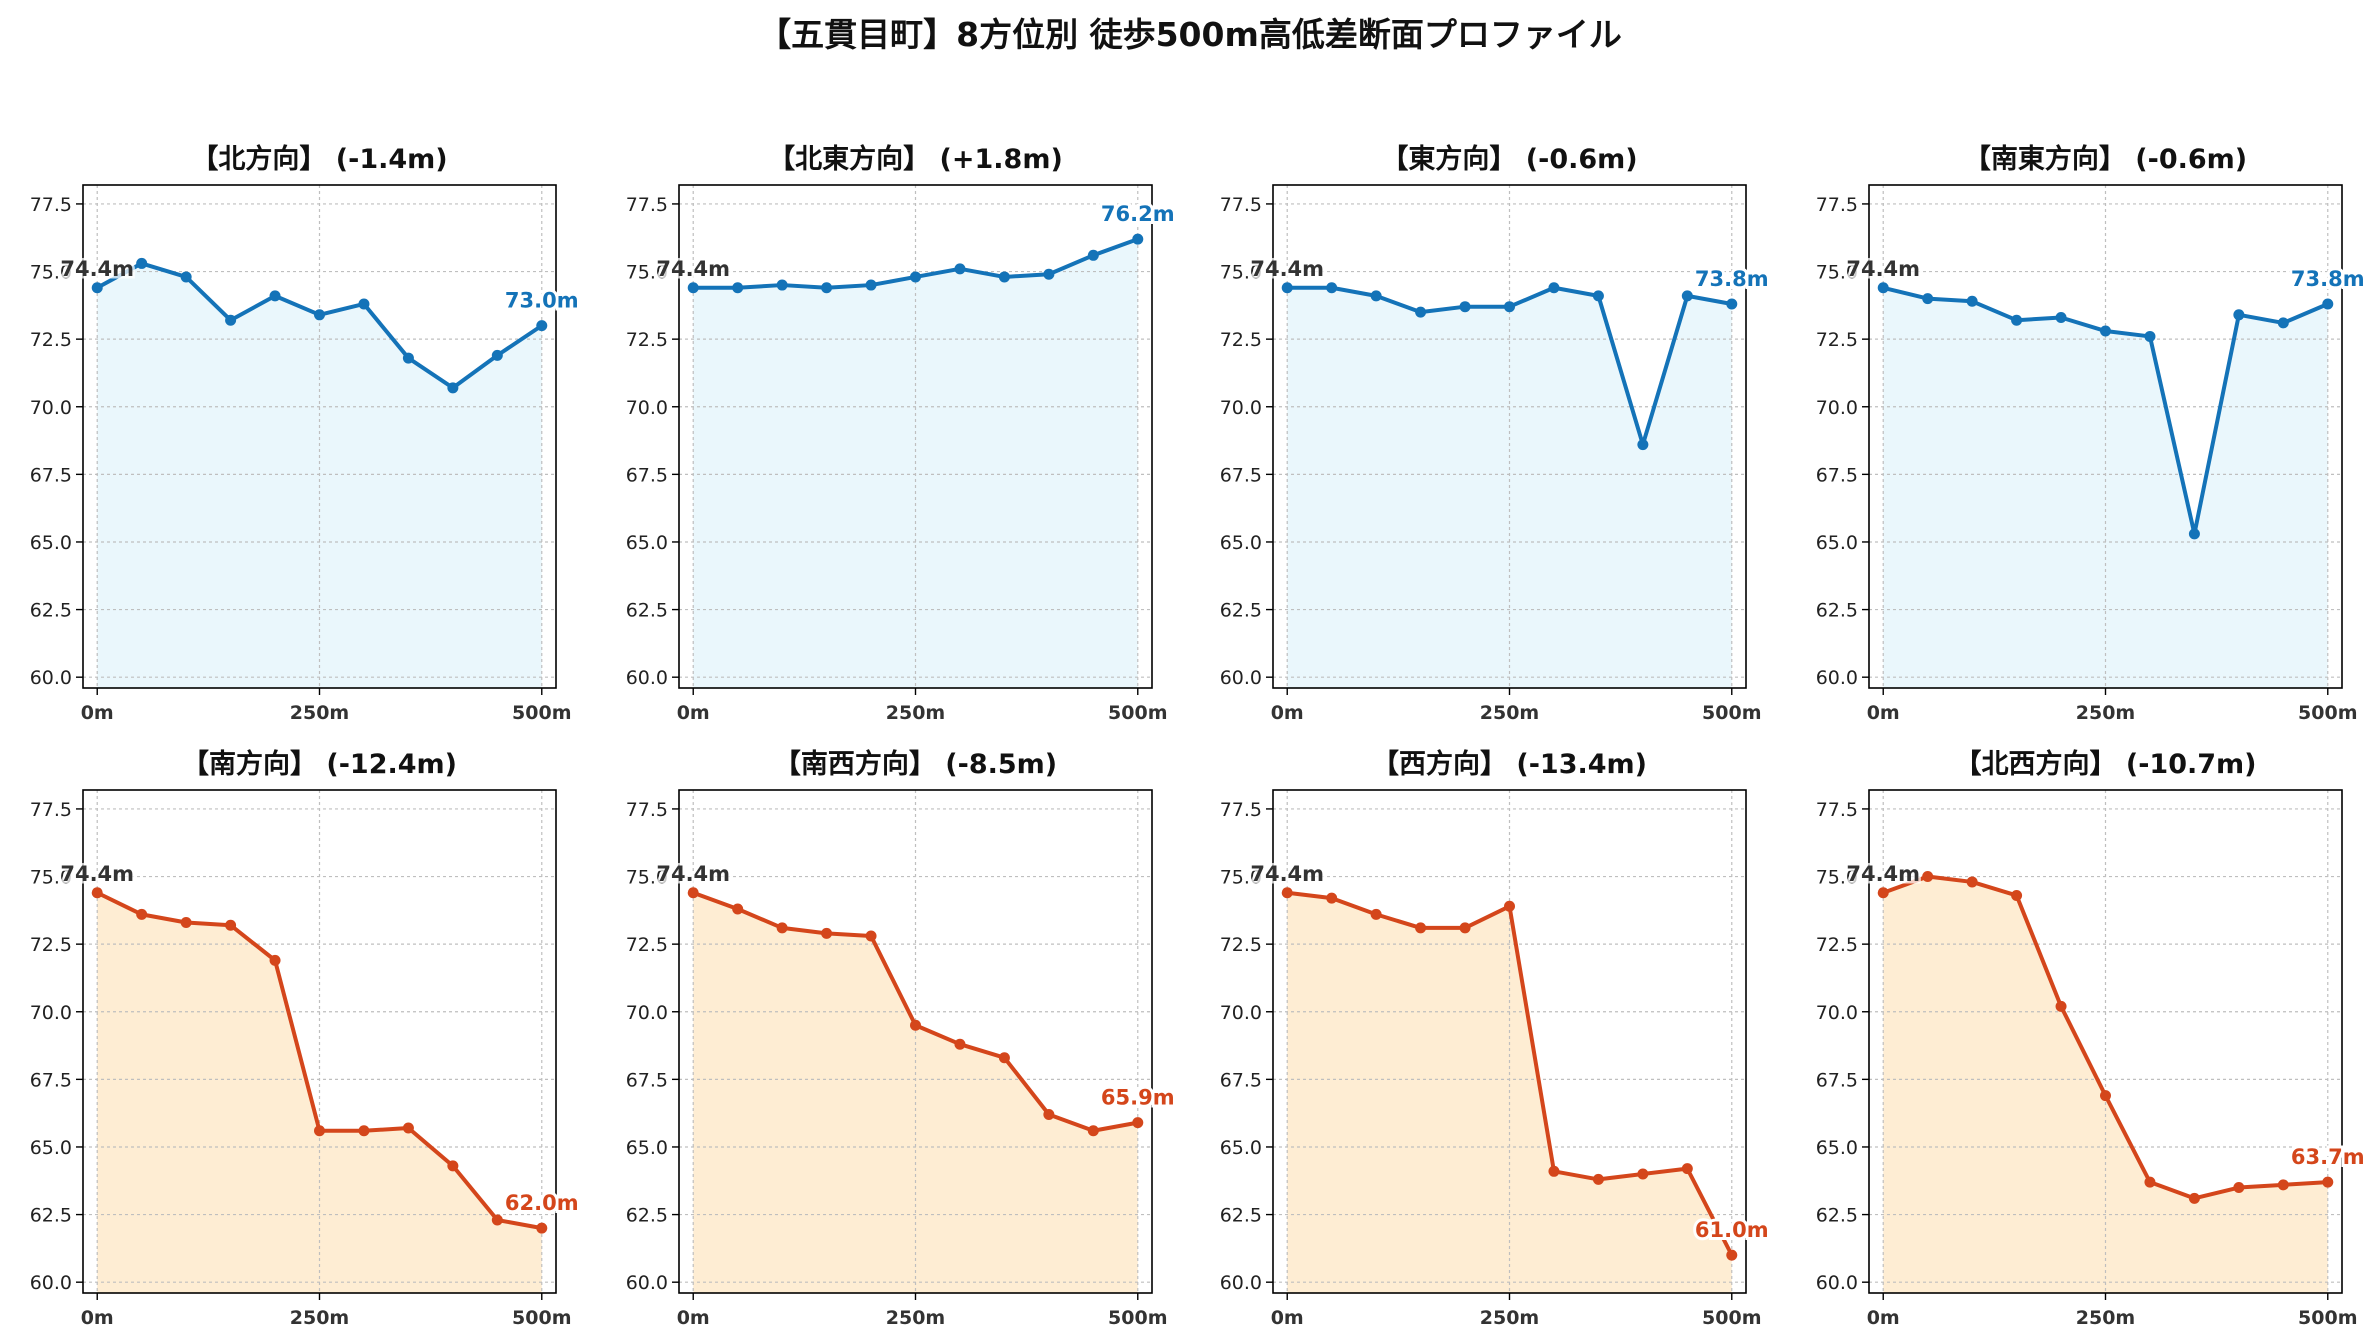  Describe the element at coordinates (915, 159) in the screenshot. I see `panel-title: 【北東方向】 (+1.8m)` at that location.